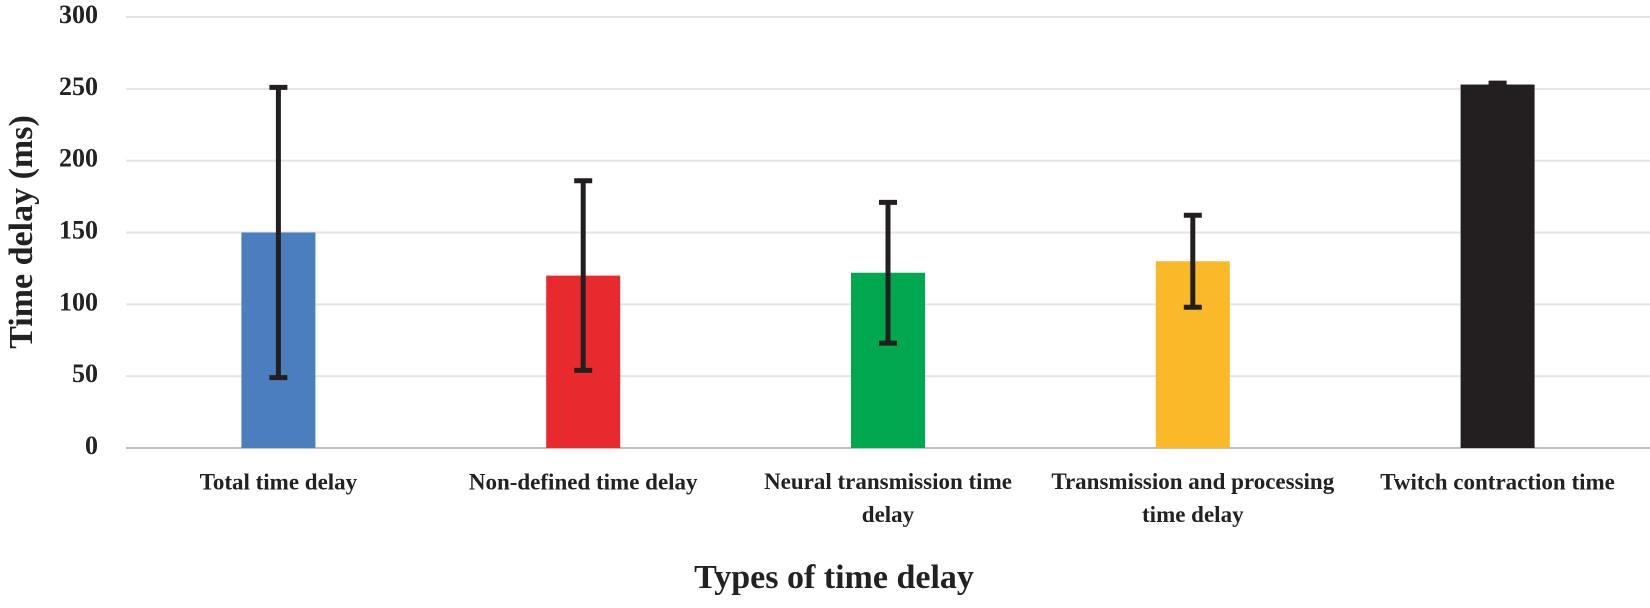 This screenshot has width=1650, height=608. Describe the element at coordinates (1497, 266) in the screenshot. I see `bar` at that location.